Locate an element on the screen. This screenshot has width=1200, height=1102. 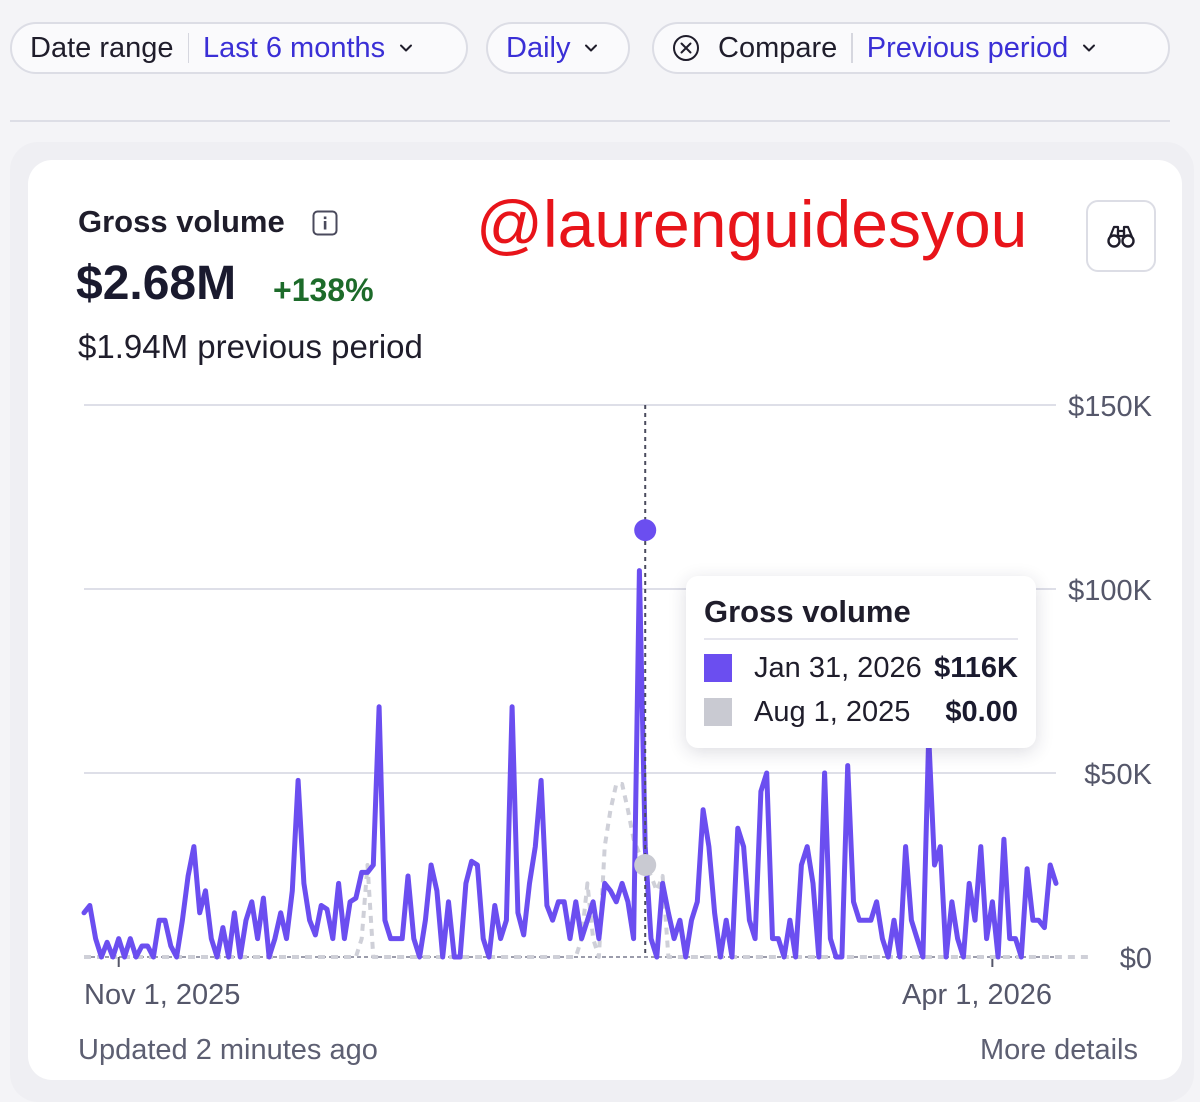
tooltip-row-current: Jan 31, 2026 $116K is located at coordinates (861, 669).